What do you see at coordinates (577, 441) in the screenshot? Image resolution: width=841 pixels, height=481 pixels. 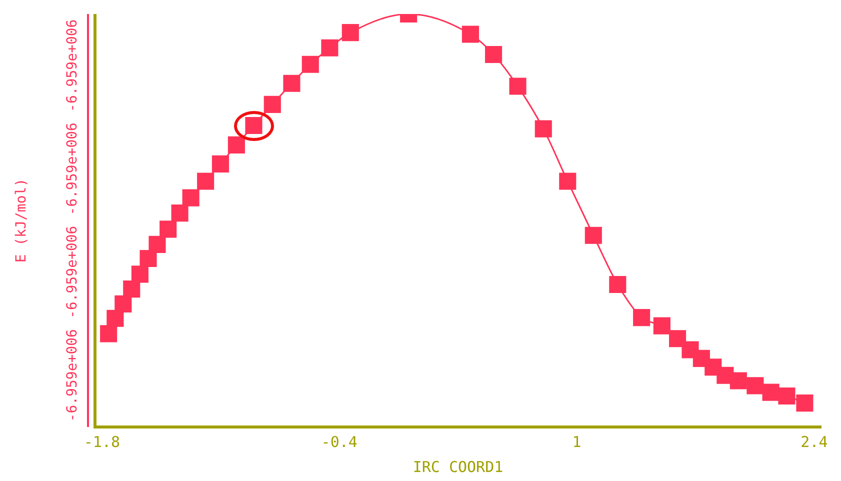 I see `x-tick-label: 1` at bounding box center [577, 441].